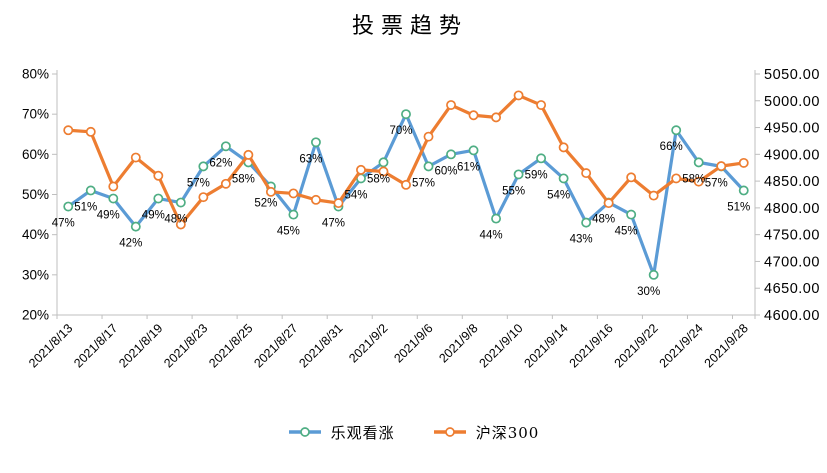 The width and height of the screenshot is (827, 473). I want to click on right-axis-label-4750.00: 4750.00, so click(792, 236).